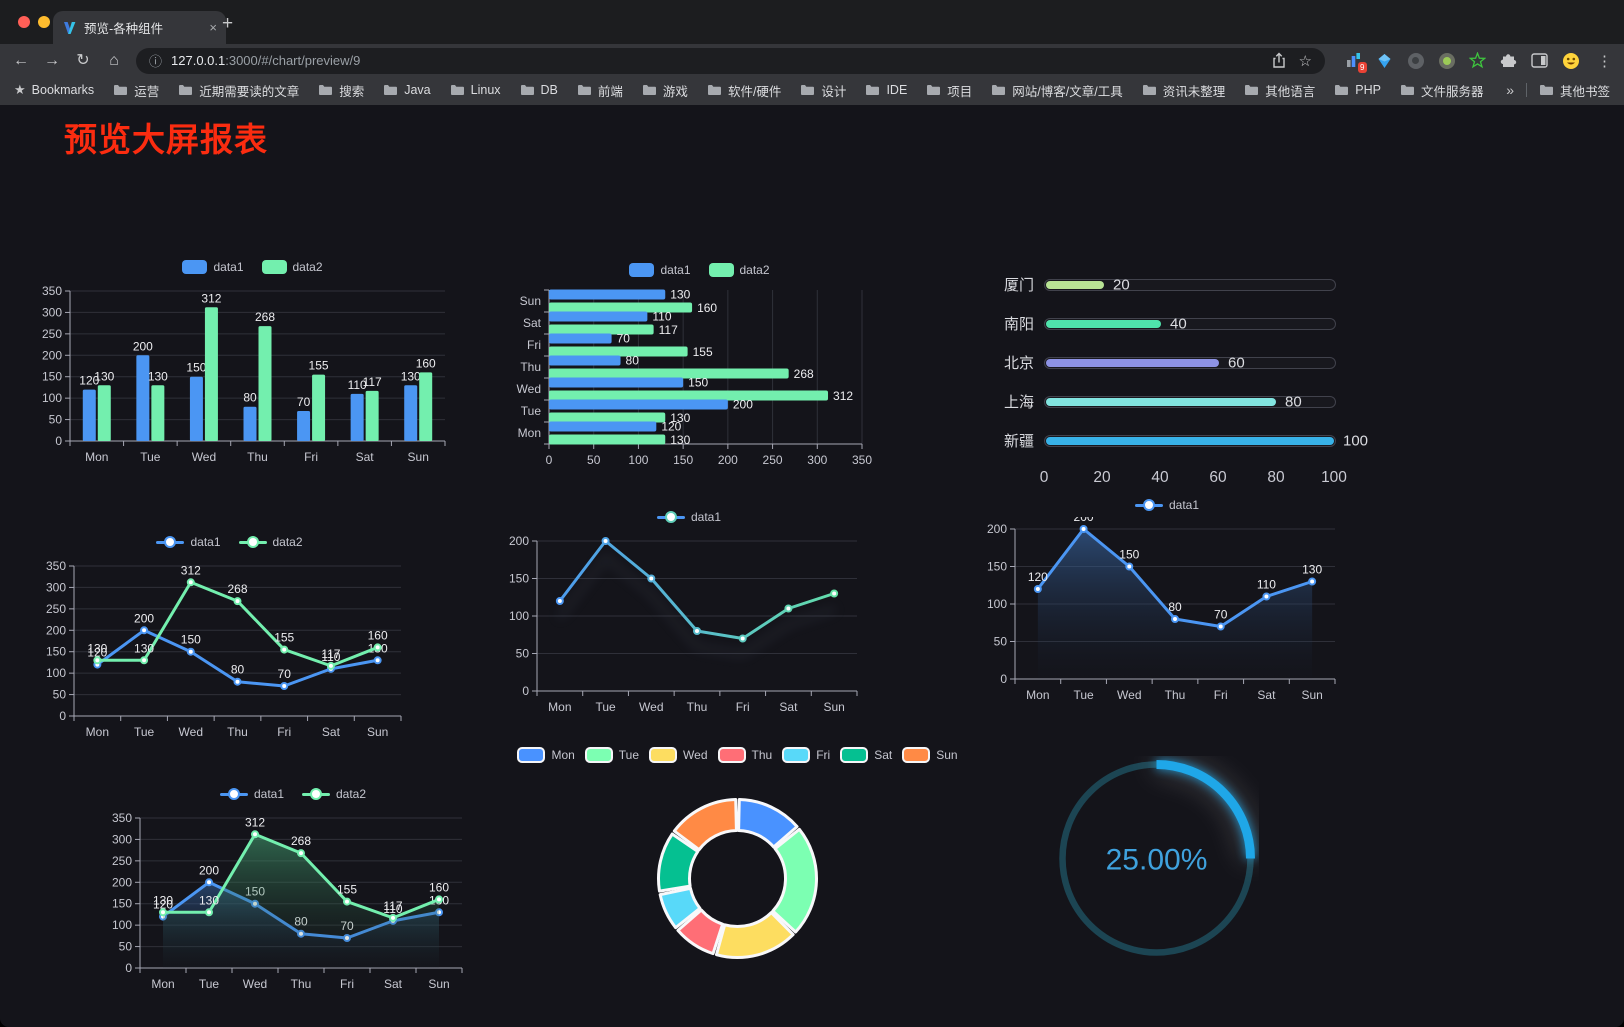 The image size is (1624, 1027). I want to click on new-tab-button: +, so click(228, 23).